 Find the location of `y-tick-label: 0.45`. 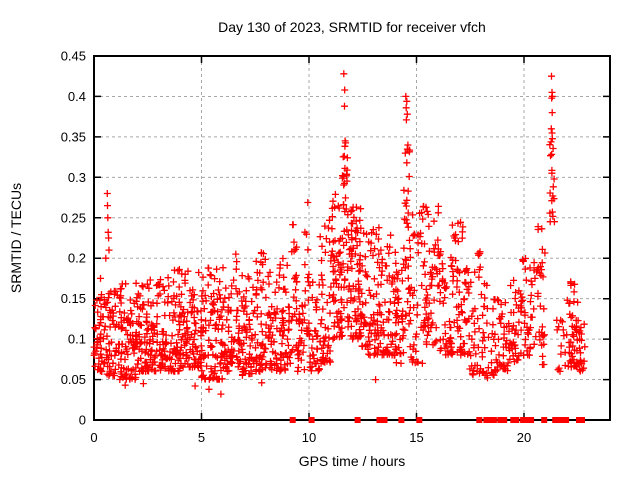

y-tick-label: 0.45 is located at coordinates (73, 56).